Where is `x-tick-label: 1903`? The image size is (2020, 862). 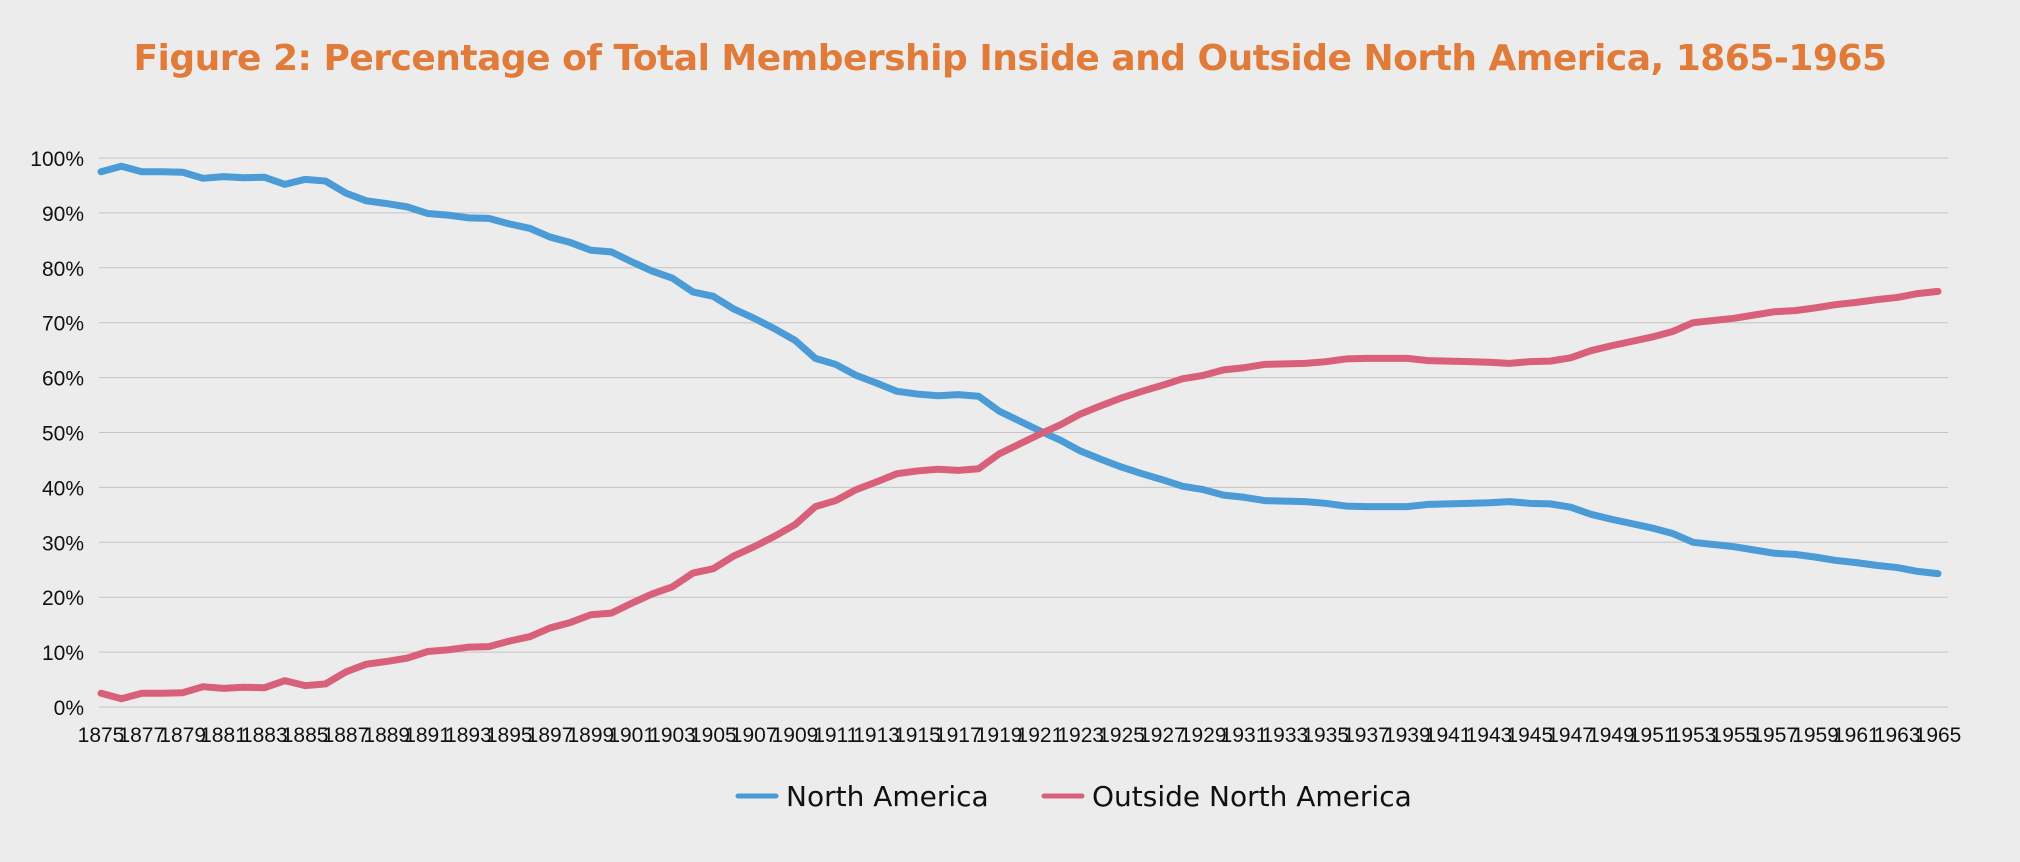
x-tick-label: 1903 is located at coordinates (672, 735).